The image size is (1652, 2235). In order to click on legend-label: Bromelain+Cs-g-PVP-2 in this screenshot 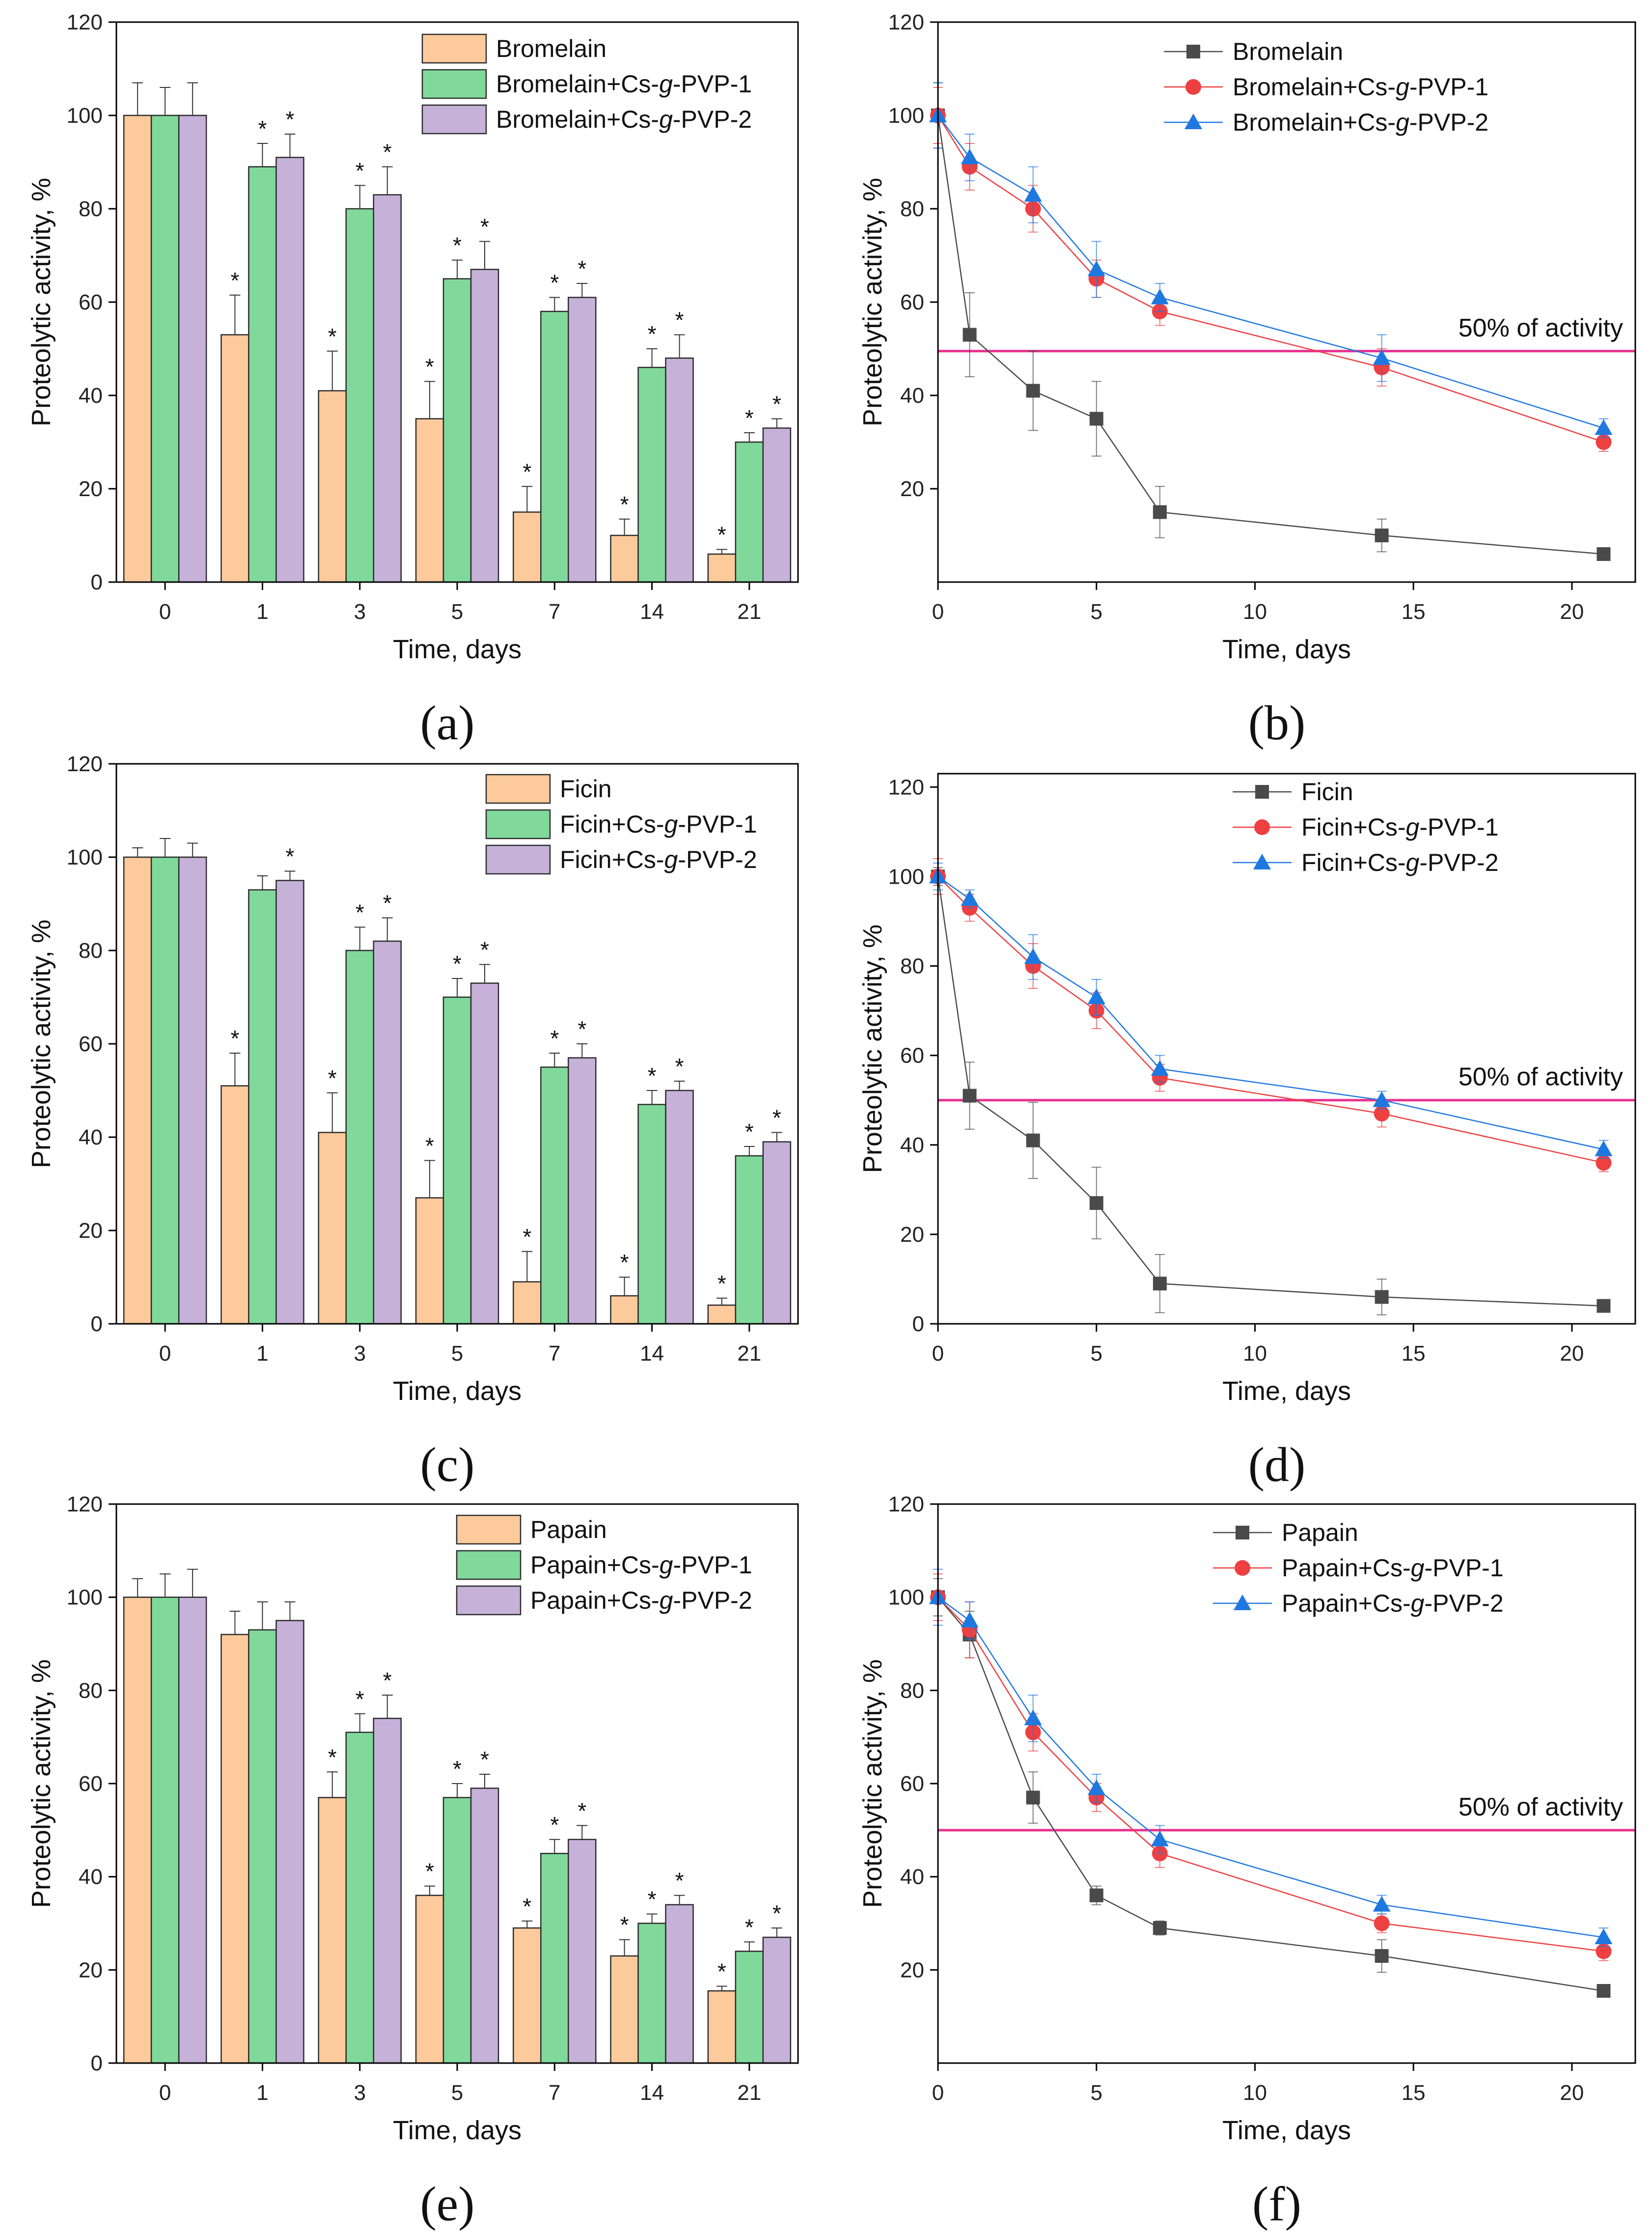, I will do `click(1360, 122)`.